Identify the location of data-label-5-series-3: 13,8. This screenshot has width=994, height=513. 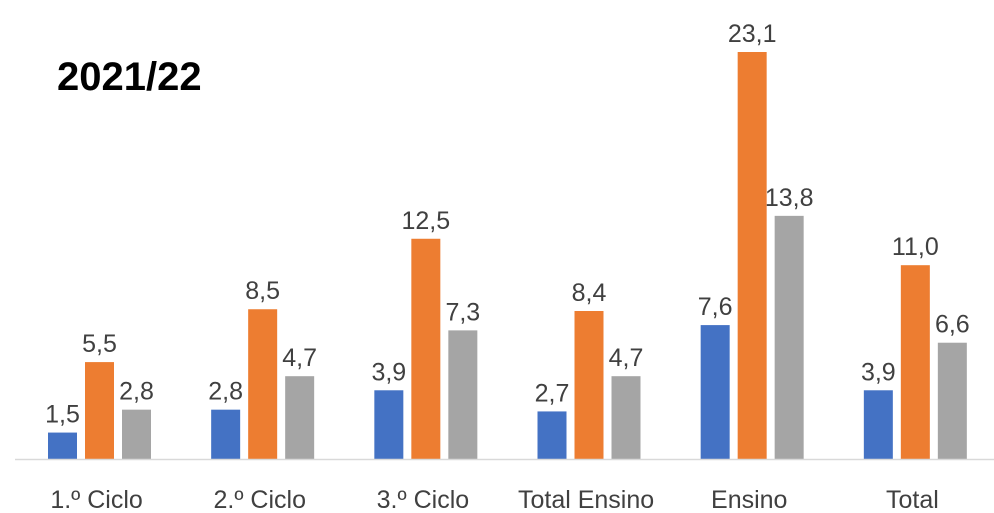
(789, 198).